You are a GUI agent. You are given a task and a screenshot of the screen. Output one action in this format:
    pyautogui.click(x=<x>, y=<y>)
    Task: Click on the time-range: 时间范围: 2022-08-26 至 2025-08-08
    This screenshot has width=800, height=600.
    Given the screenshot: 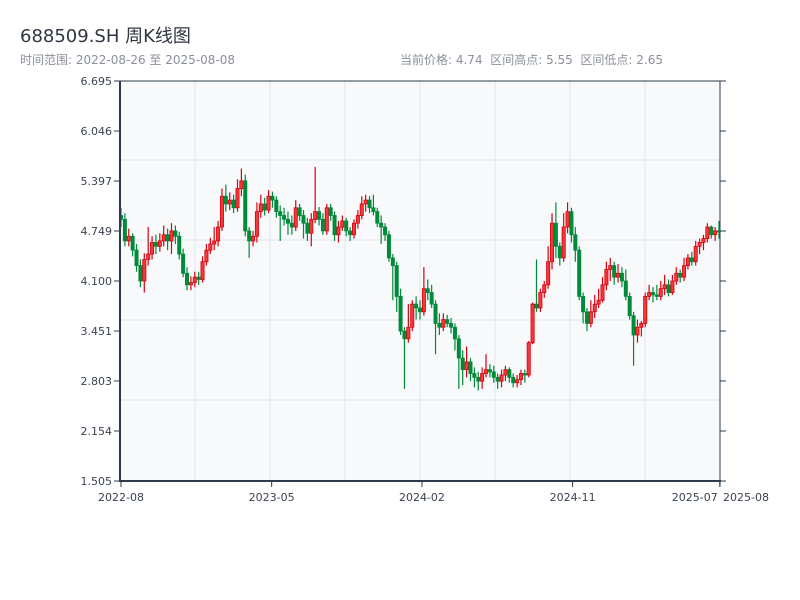 What is the action you would take?
    pyautogui.click(x=127, y=60)
    